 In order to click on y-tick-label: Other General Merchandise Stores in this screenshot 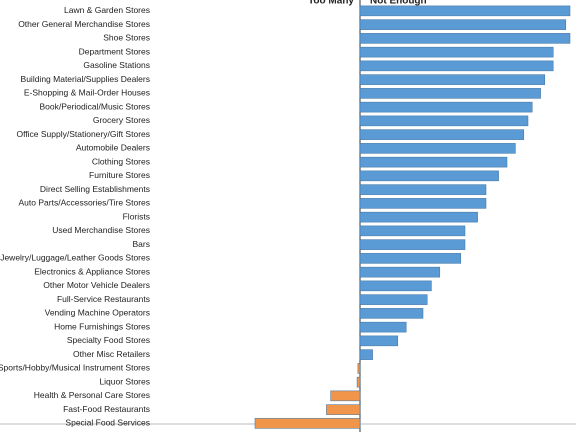, I will do `click(84, 24)`.